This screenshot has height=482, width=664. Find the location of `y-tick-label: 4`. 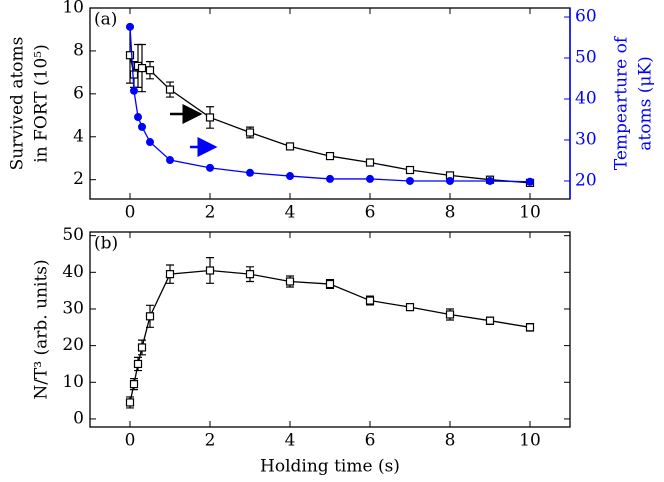

y-tick-label: 4 is located at coordinates (78, 136).